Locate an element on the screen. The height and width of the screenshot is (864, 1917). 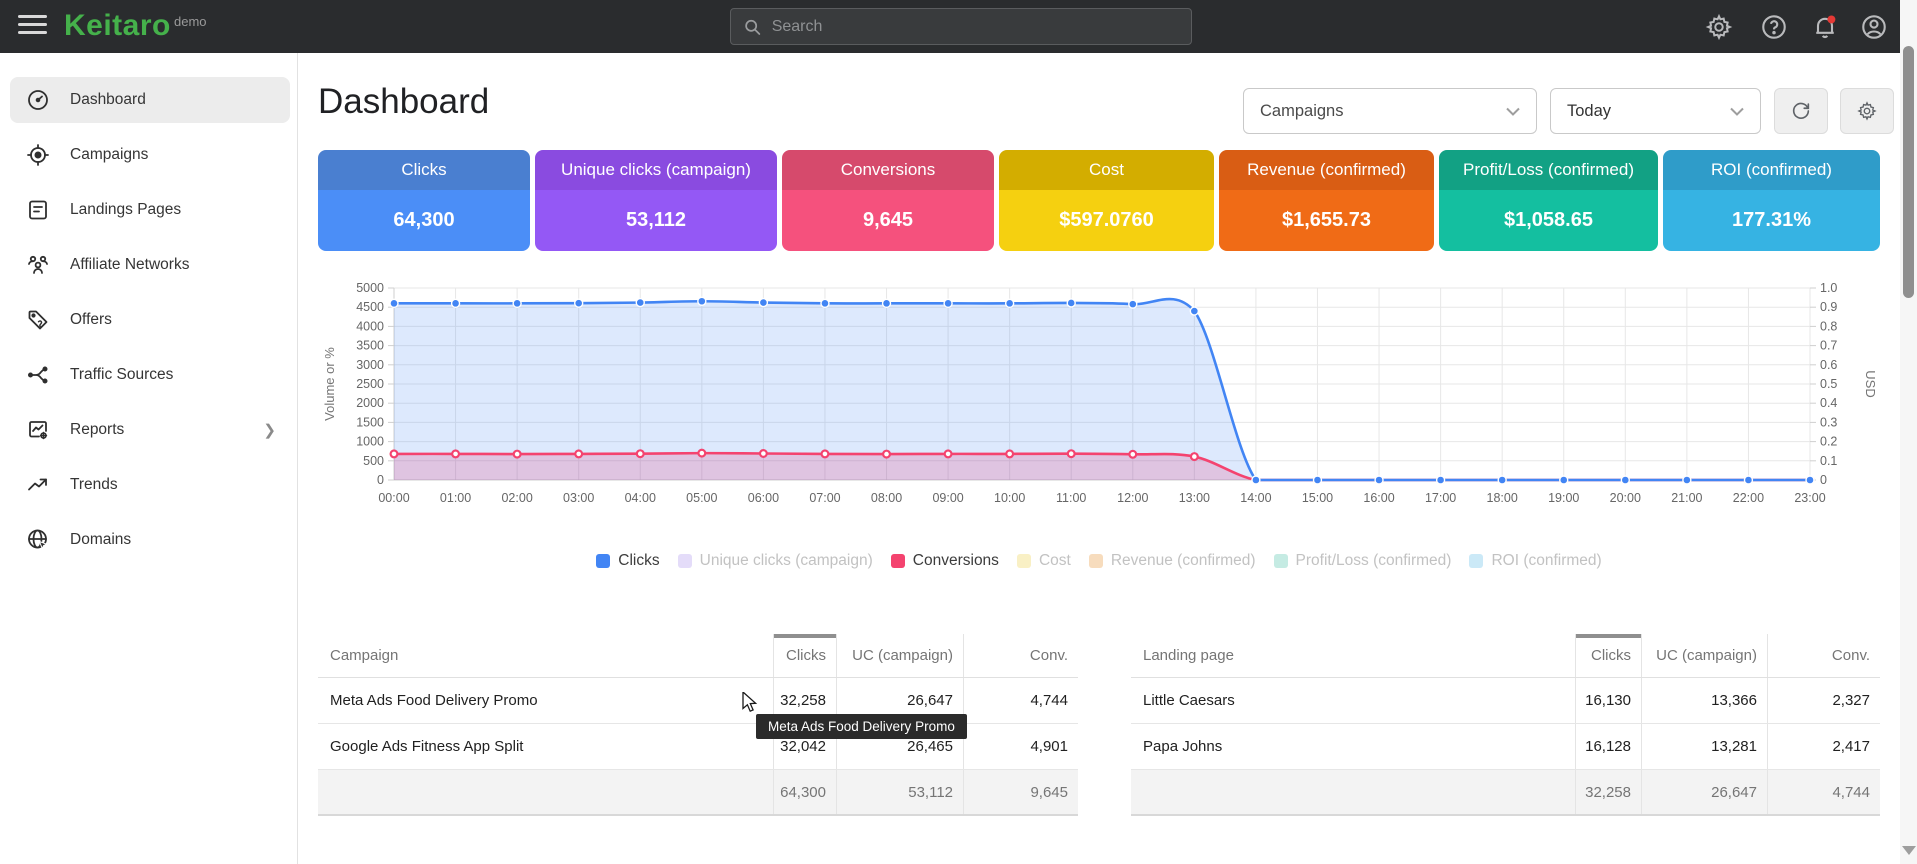
sidebar-item-dashboard: Dashboard is located at coordinates (150, 100).